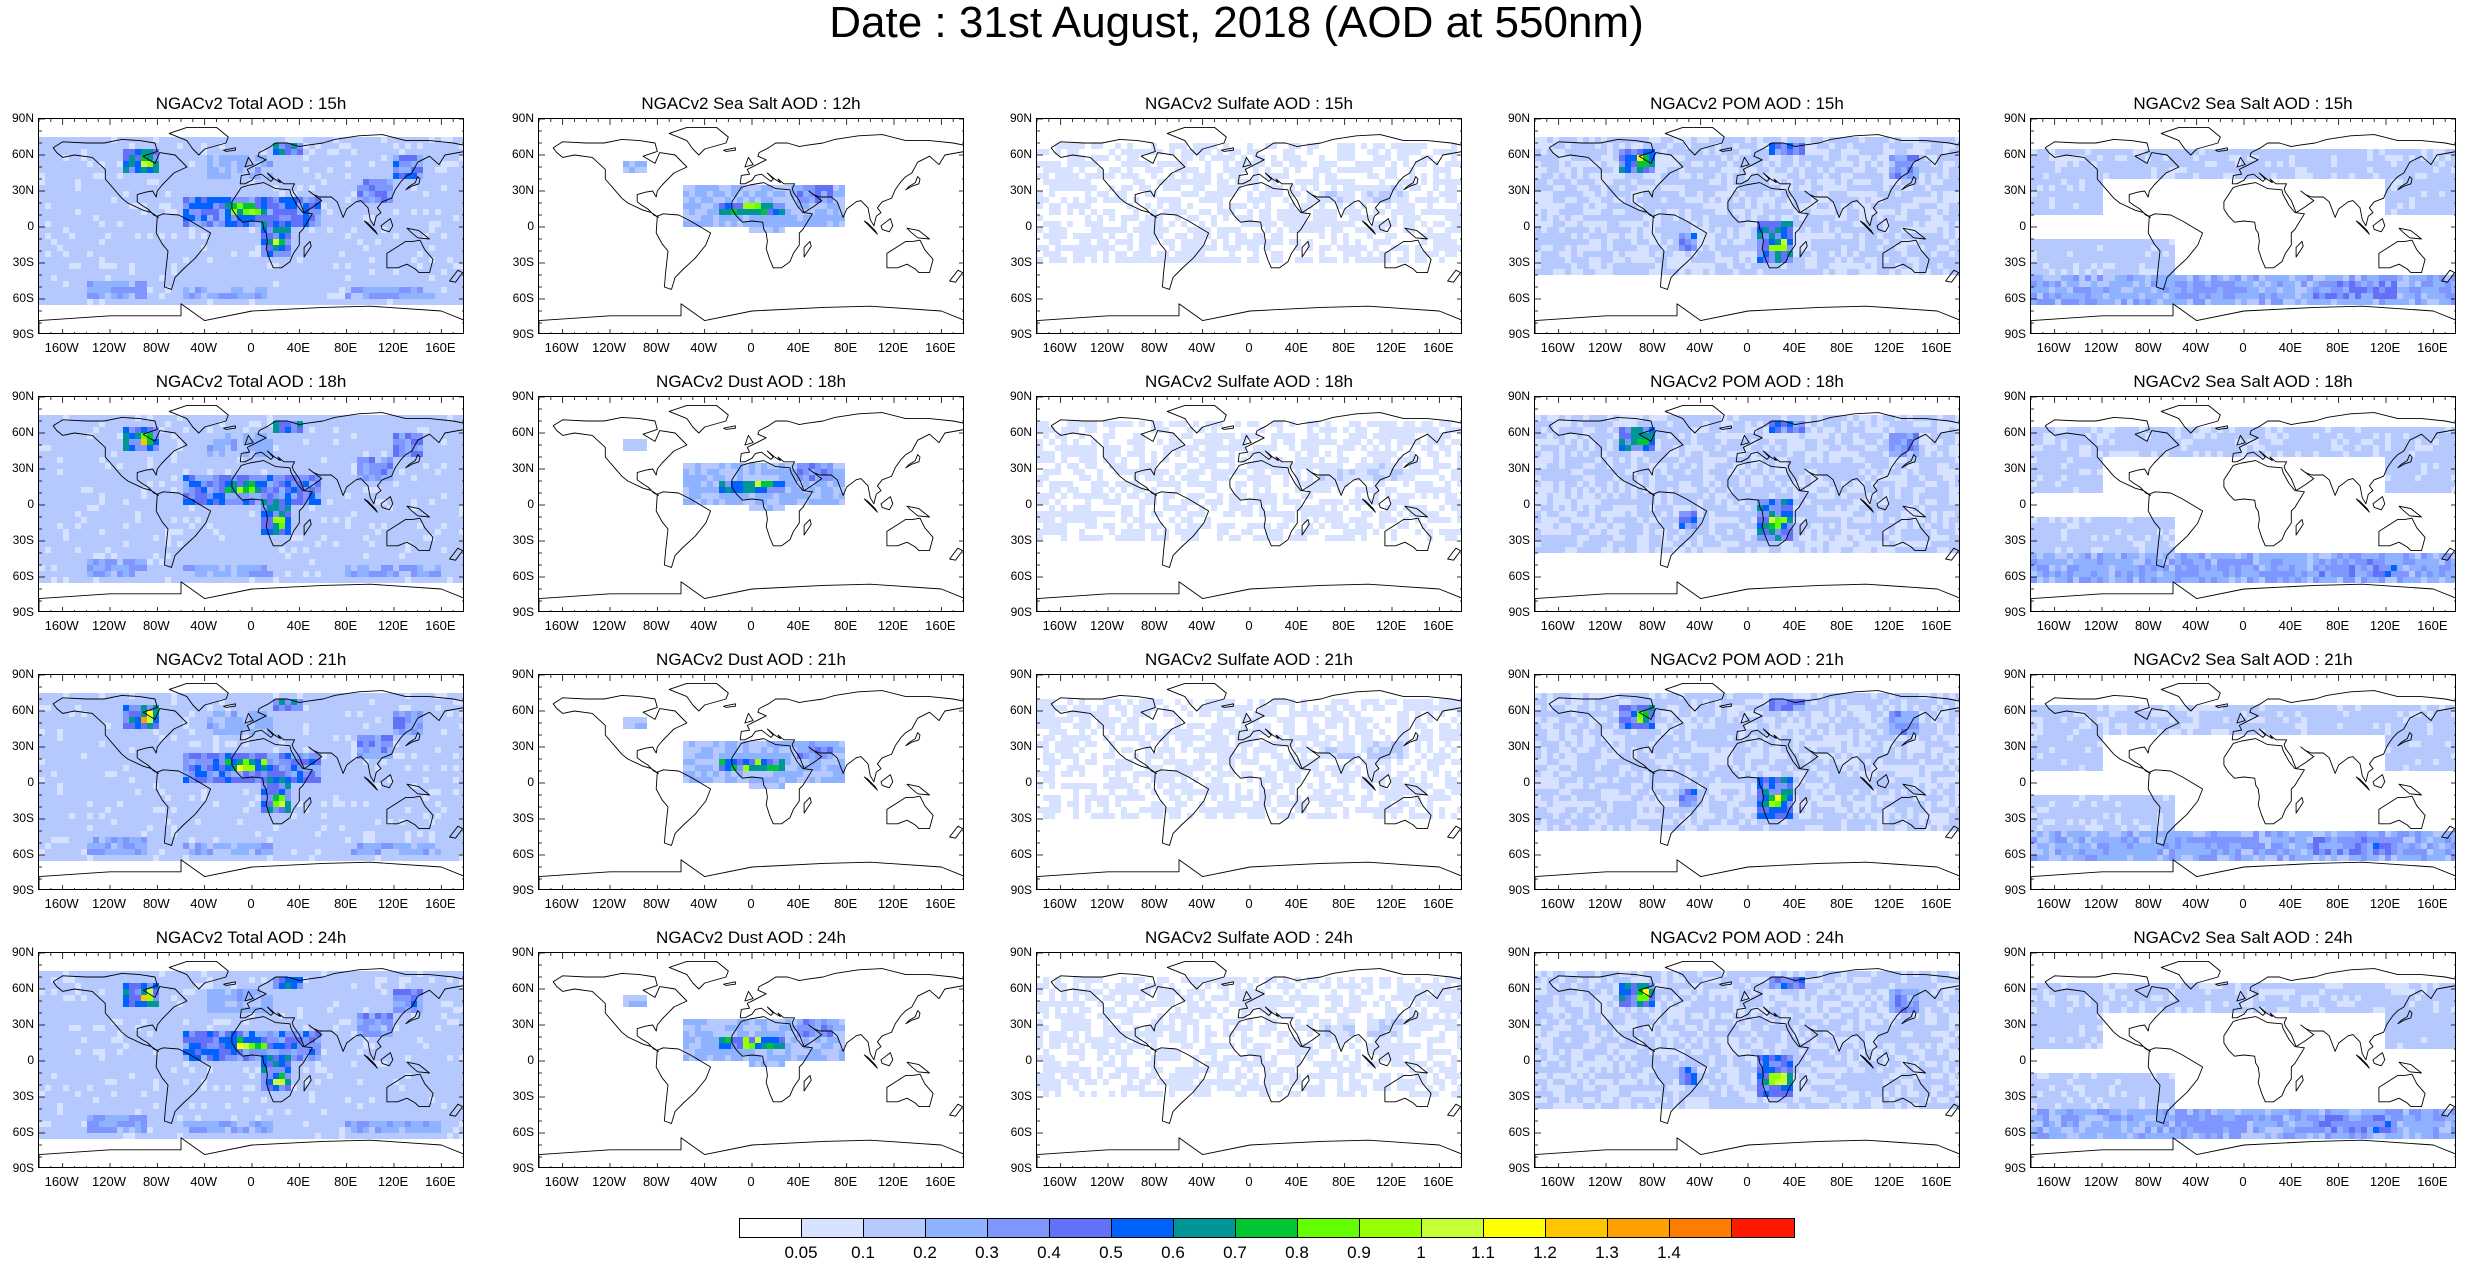  I want to click on panel-title: NGACv2 Dust AOD : 21h, so click(751, 660).